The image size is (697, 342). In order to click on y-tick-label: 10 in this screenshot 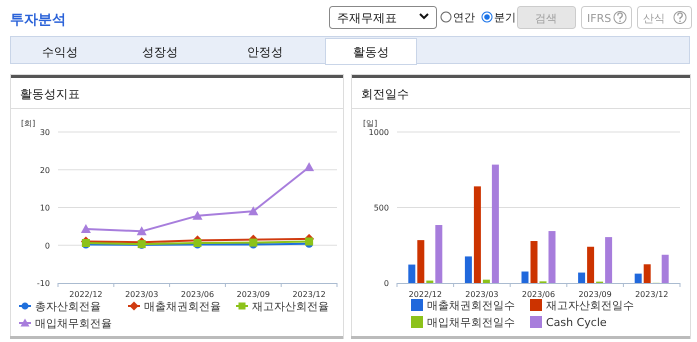, I will do `click(45, 208)`.